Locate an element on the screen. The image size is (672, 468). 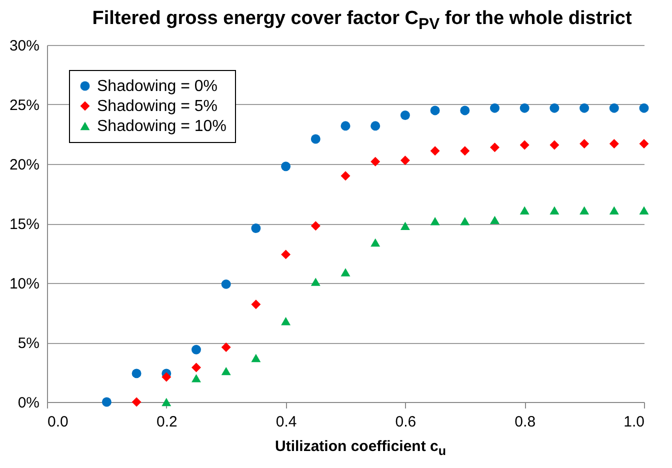
legend-label: Shadowing = 10% is located at coordinates (161, 126).